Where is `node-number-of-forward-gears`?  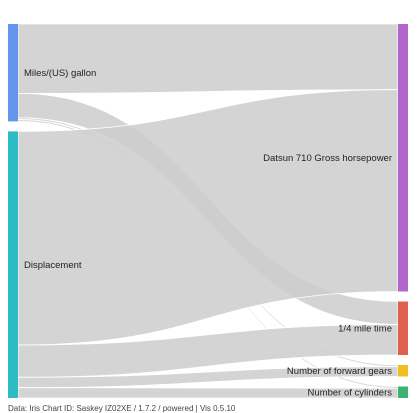 node-number-of-forward-gears is located at coordinates (403, 371).